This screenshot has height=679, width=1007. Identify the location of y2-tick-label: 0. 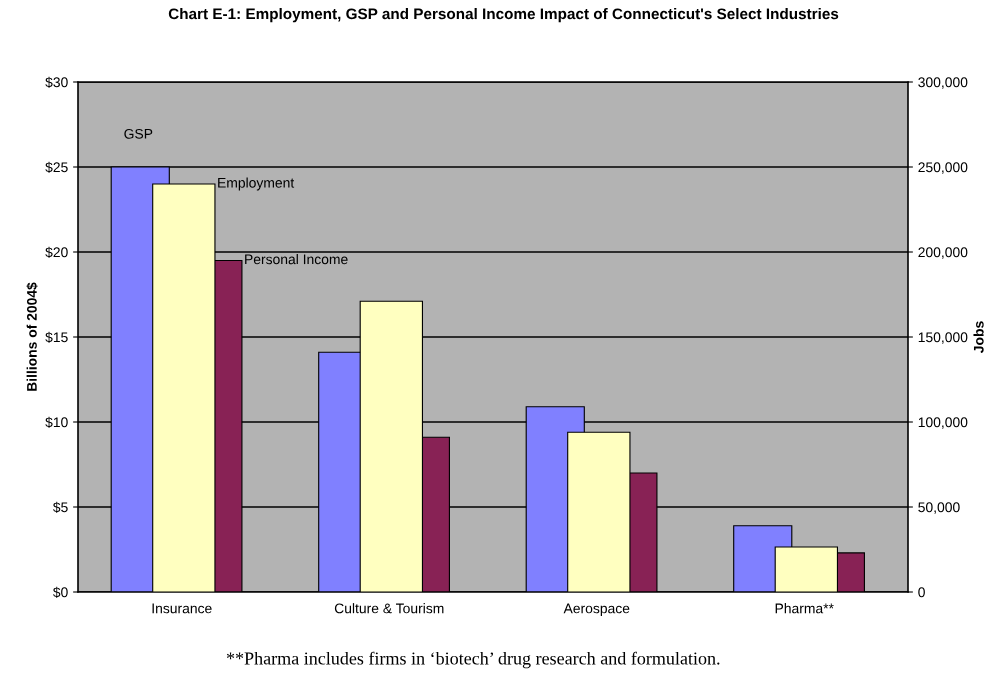
(921, 592).